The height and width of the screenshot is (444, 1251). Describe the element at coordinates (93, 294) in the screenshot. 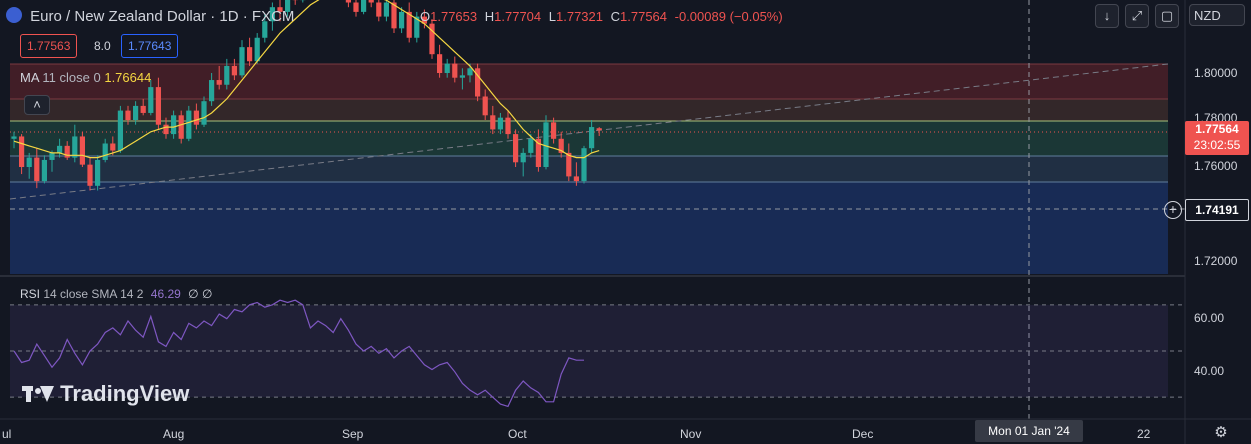

I see `rsi-params: 14 close SMA 14 2` at that location.